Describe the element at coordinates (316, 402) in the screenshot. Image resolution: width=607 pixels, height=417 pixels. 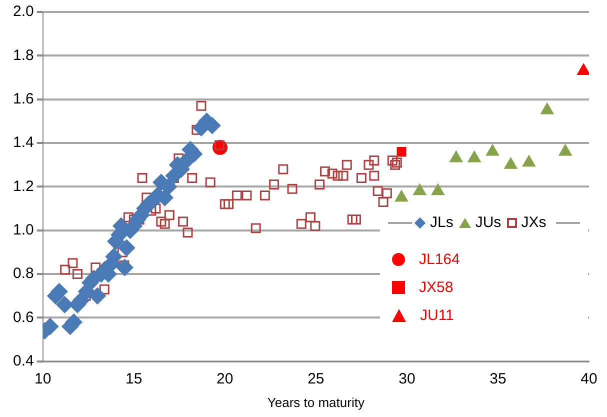
I see `x-axis-title: Years to maturity` at that location.